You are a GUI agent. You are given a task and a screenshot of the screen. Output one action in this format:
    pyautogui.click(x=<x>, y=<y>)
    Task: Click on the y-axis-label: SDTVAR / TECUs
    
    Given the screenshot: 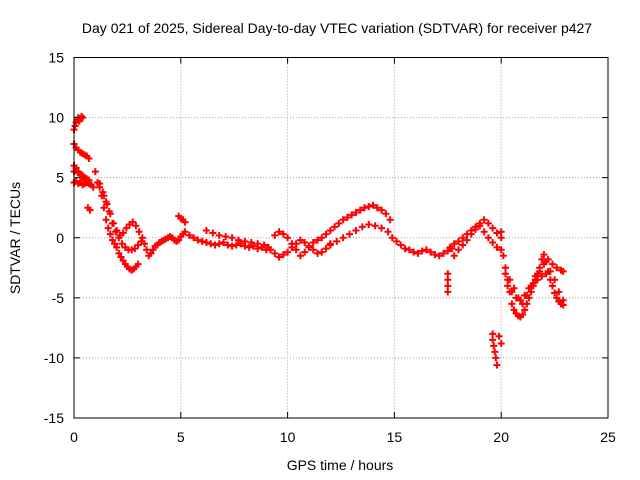 What is the action you would take?
    pyautogui.click(x=15, y=238)
    